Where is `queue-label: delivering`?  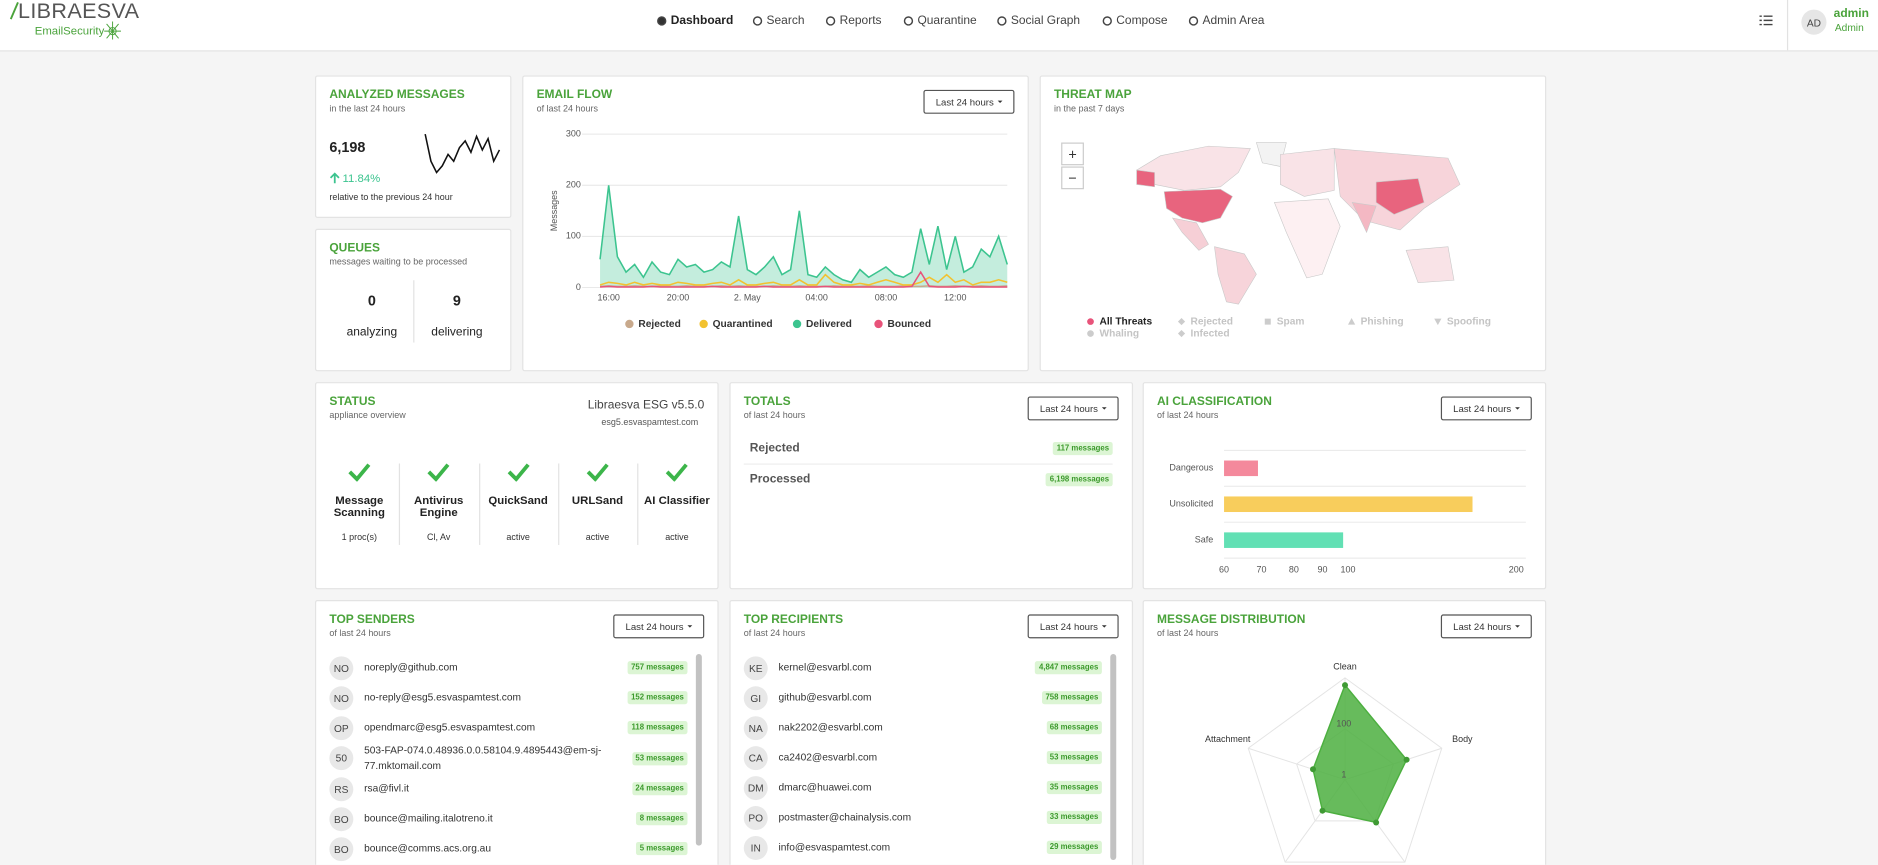 queue-label: delivering is located at coordinates (456, 332).